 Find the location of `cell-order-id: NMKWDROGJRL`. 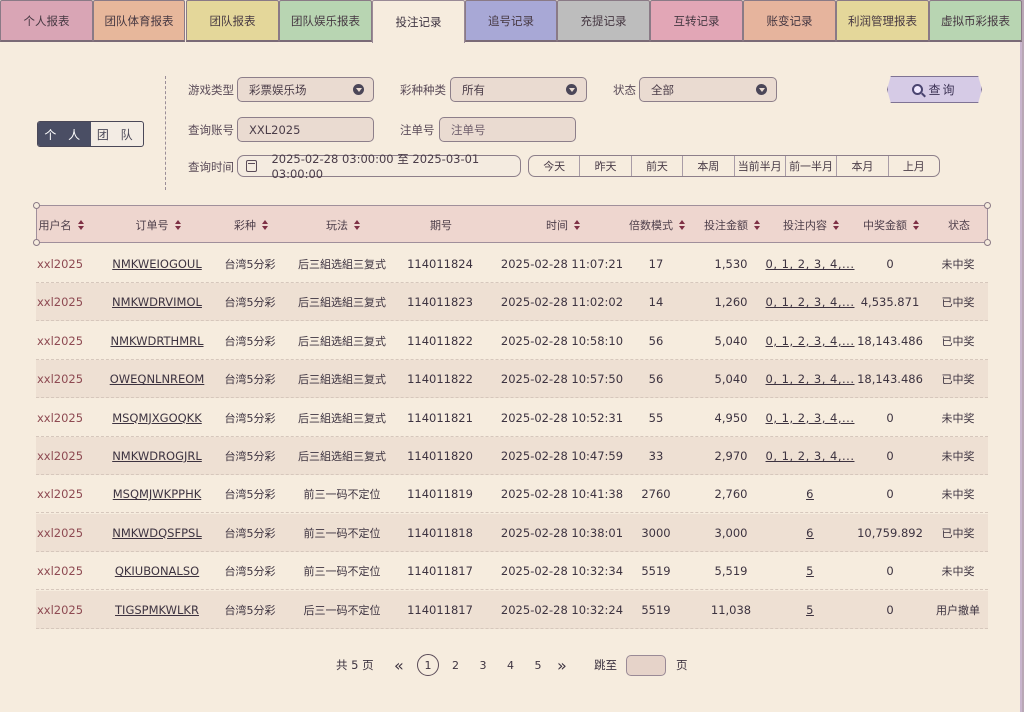

cell-order-id: NMKWDROGJRL is located at coordinates (157, 456).